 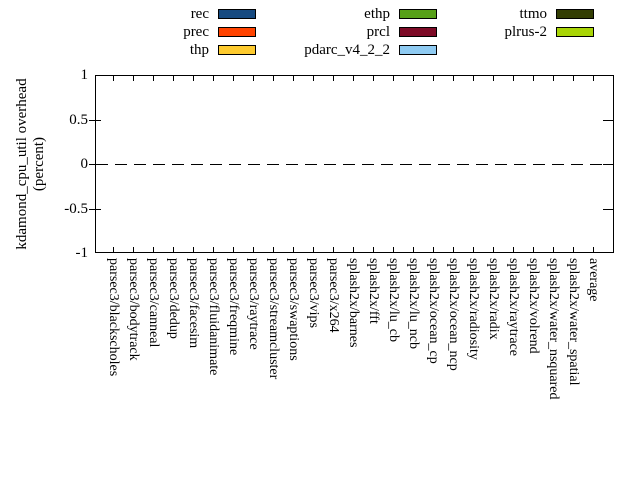 What do you see at coordinates (526, 32) in the screenshot?
I see `legend-label: plrus-2` at bounding box center [526, 32].